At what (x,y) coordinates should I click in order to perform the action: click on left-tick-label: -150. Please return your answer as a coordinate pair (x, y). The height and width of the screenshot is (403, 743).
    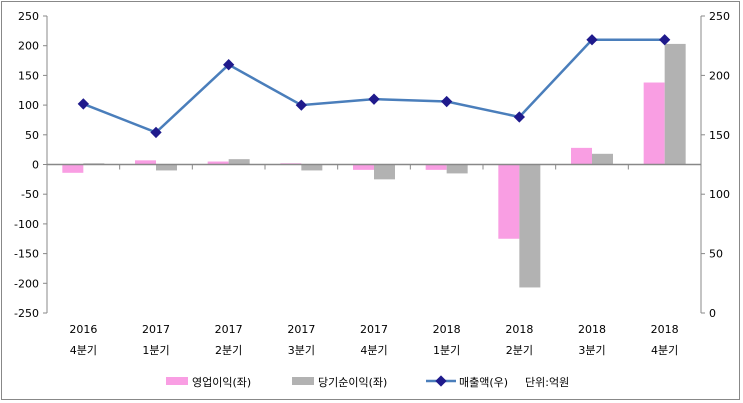
    Looking at the image, I should click on (26, 254).